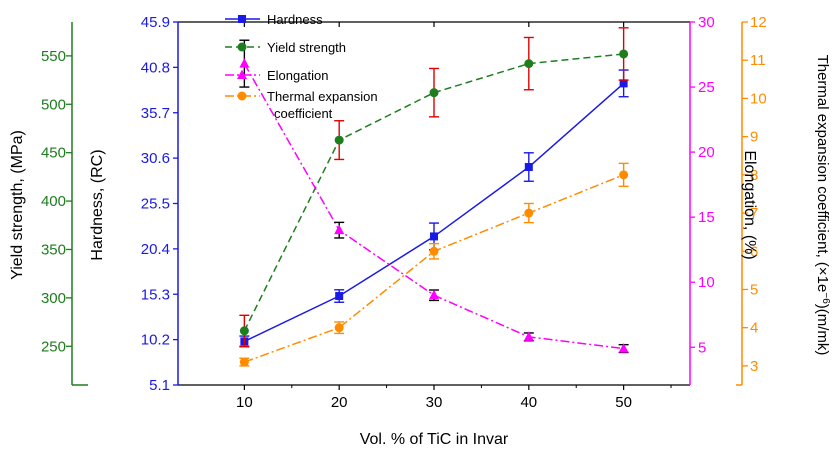  What do you see at coordinates (706, 217) in the screenshot?
I see `elongation-tick-label-15: 15` at bounding box center [706, 217].